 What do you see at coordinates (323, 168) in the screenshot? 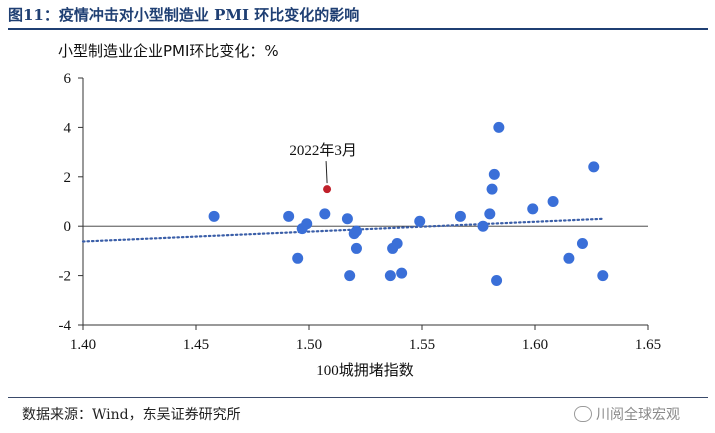
I see `highlight-group: 2022年3月` at bounding box center [323, 168].